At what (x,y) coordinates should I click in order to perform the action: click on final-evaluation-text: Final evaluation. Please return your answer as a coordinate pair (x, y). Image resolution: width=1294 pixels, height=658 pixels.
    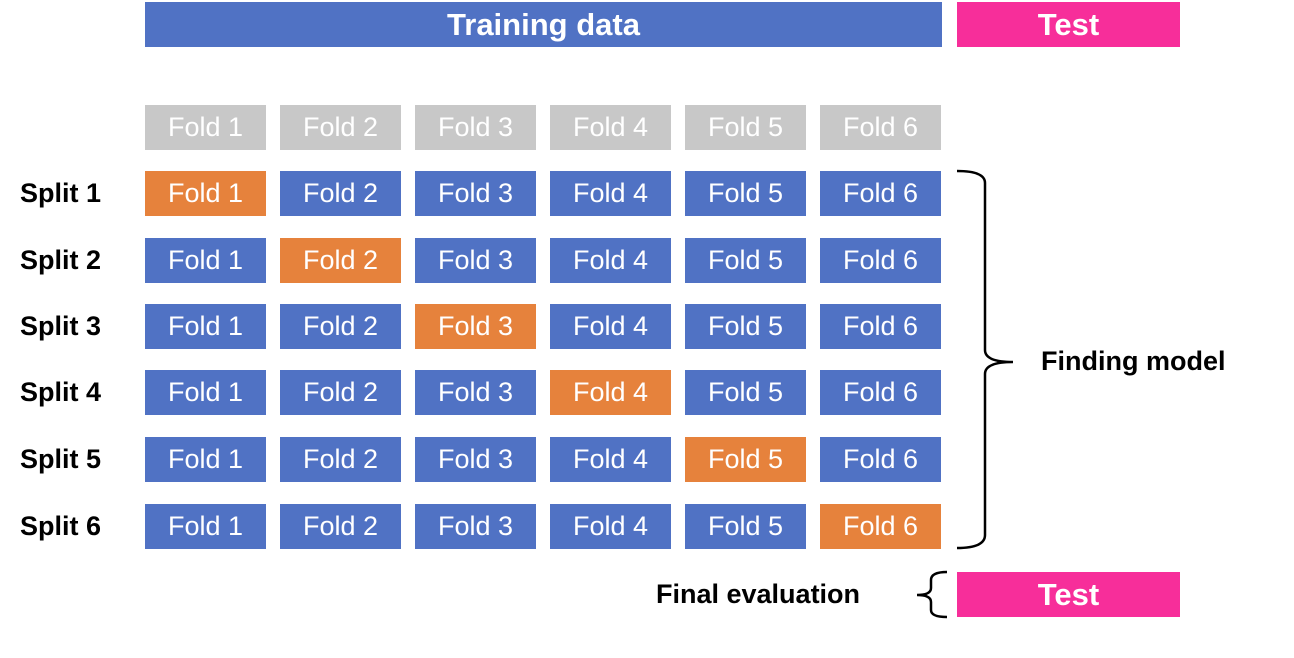
    Looking at the image, I should click on (758, 594).